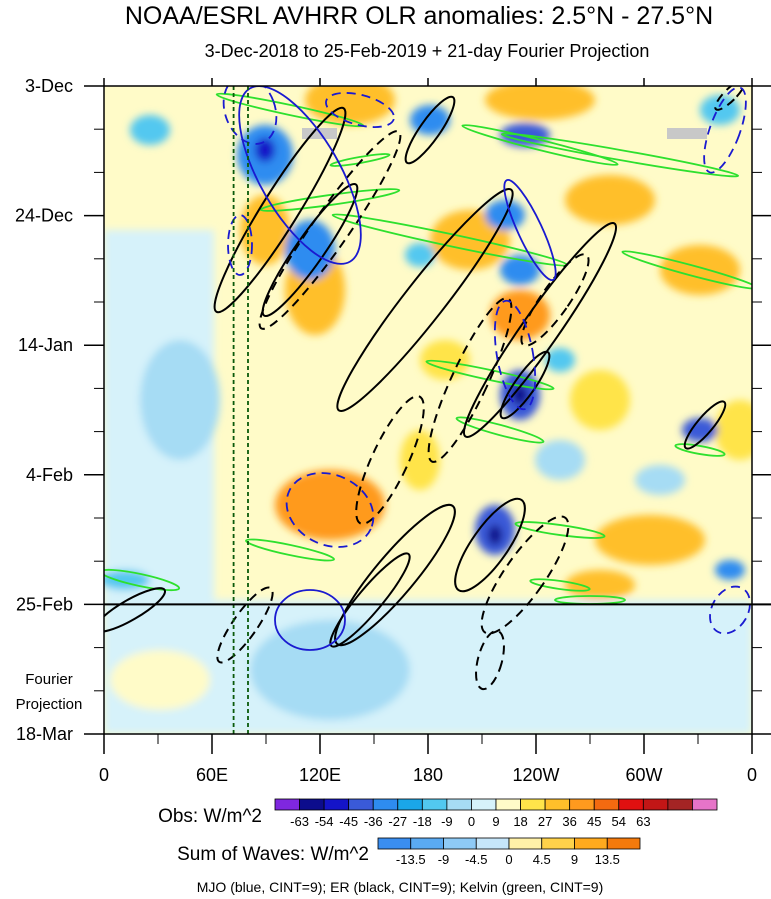 The image size is (771, 899). What do you see at coordinates (594, 821) in the screenshot?
I see `obs-colorbar-level-label: 45` at bounding box center [594, 821].